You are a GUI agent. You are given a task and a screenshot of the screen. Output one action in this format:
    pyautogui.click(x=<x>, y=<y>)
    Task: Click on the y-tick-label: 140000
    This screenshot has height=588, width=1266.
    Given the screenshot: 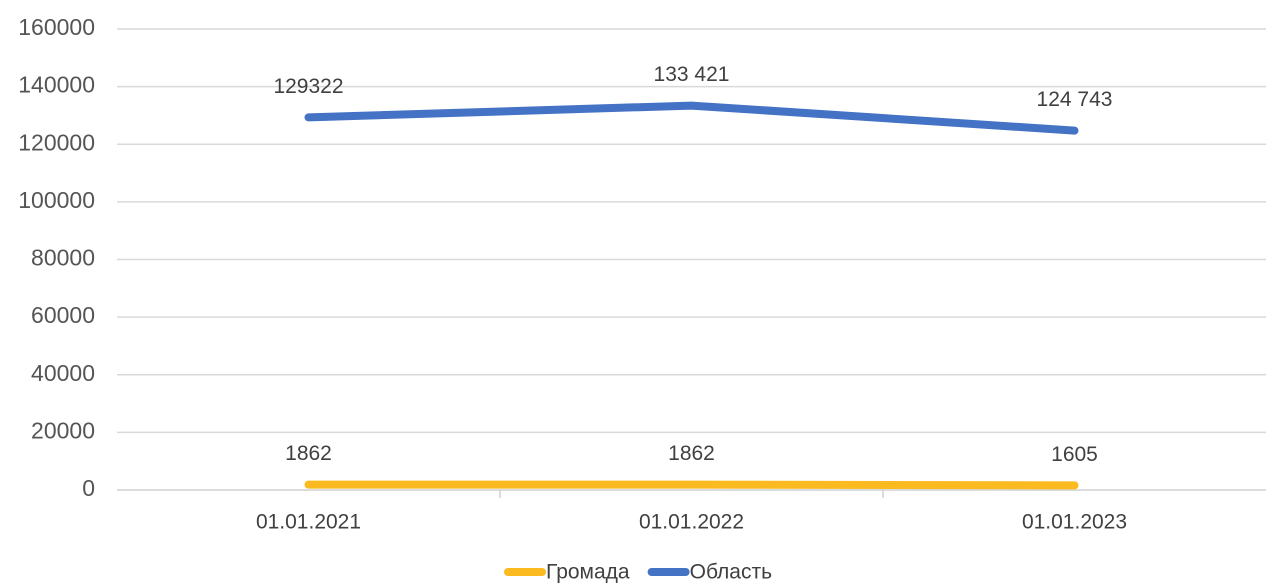 What is the action you would take?
    pyautogui.click(x=56, y=85)
    